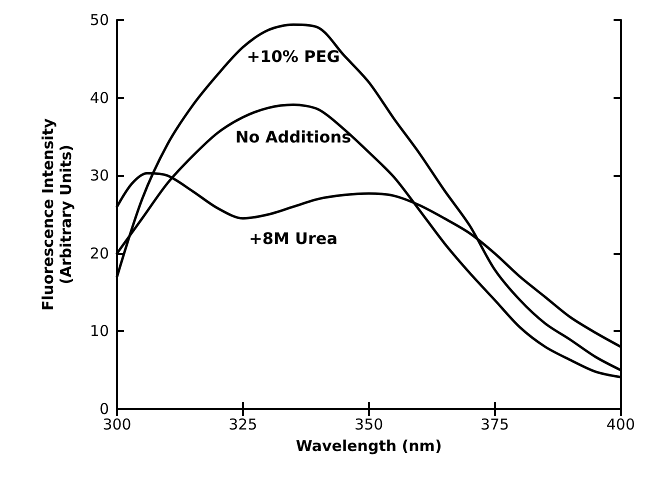  Describe the element at coordinates (243, 425) in the screenshot. I see `x-tick-label: 325` at that location.